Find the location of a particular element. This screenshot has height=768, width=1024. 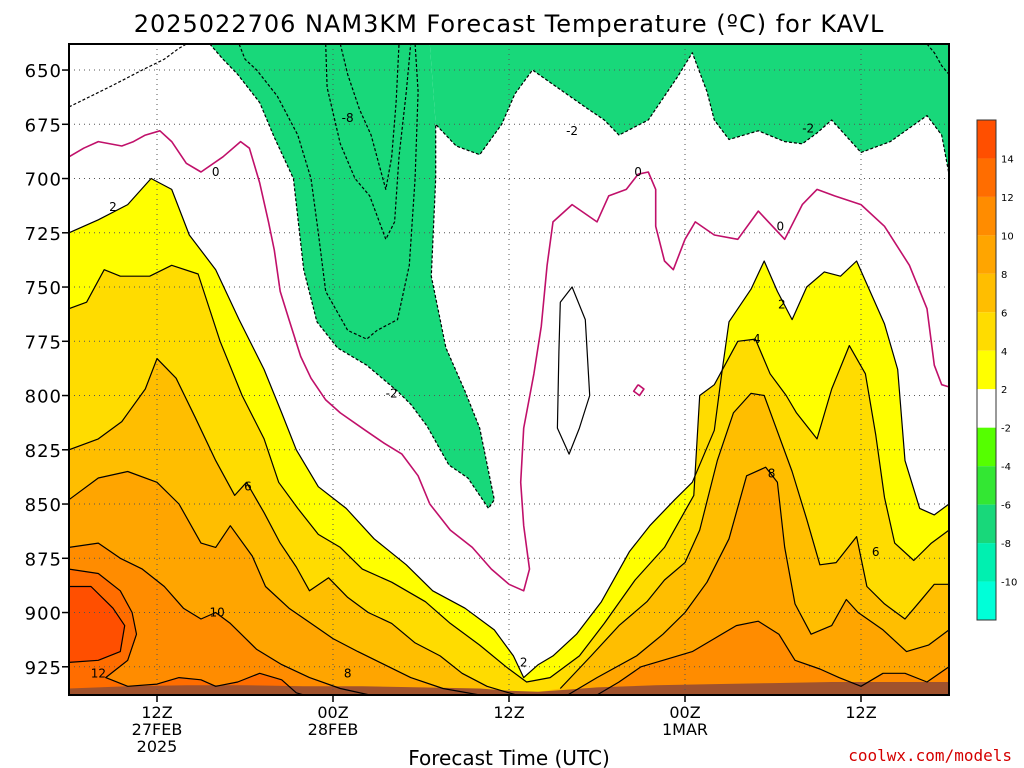

colorbar-legend: 14 12 10 8 6 4 2 -2 -4 -6 -8 -10 is located at coordinates (996, 370).